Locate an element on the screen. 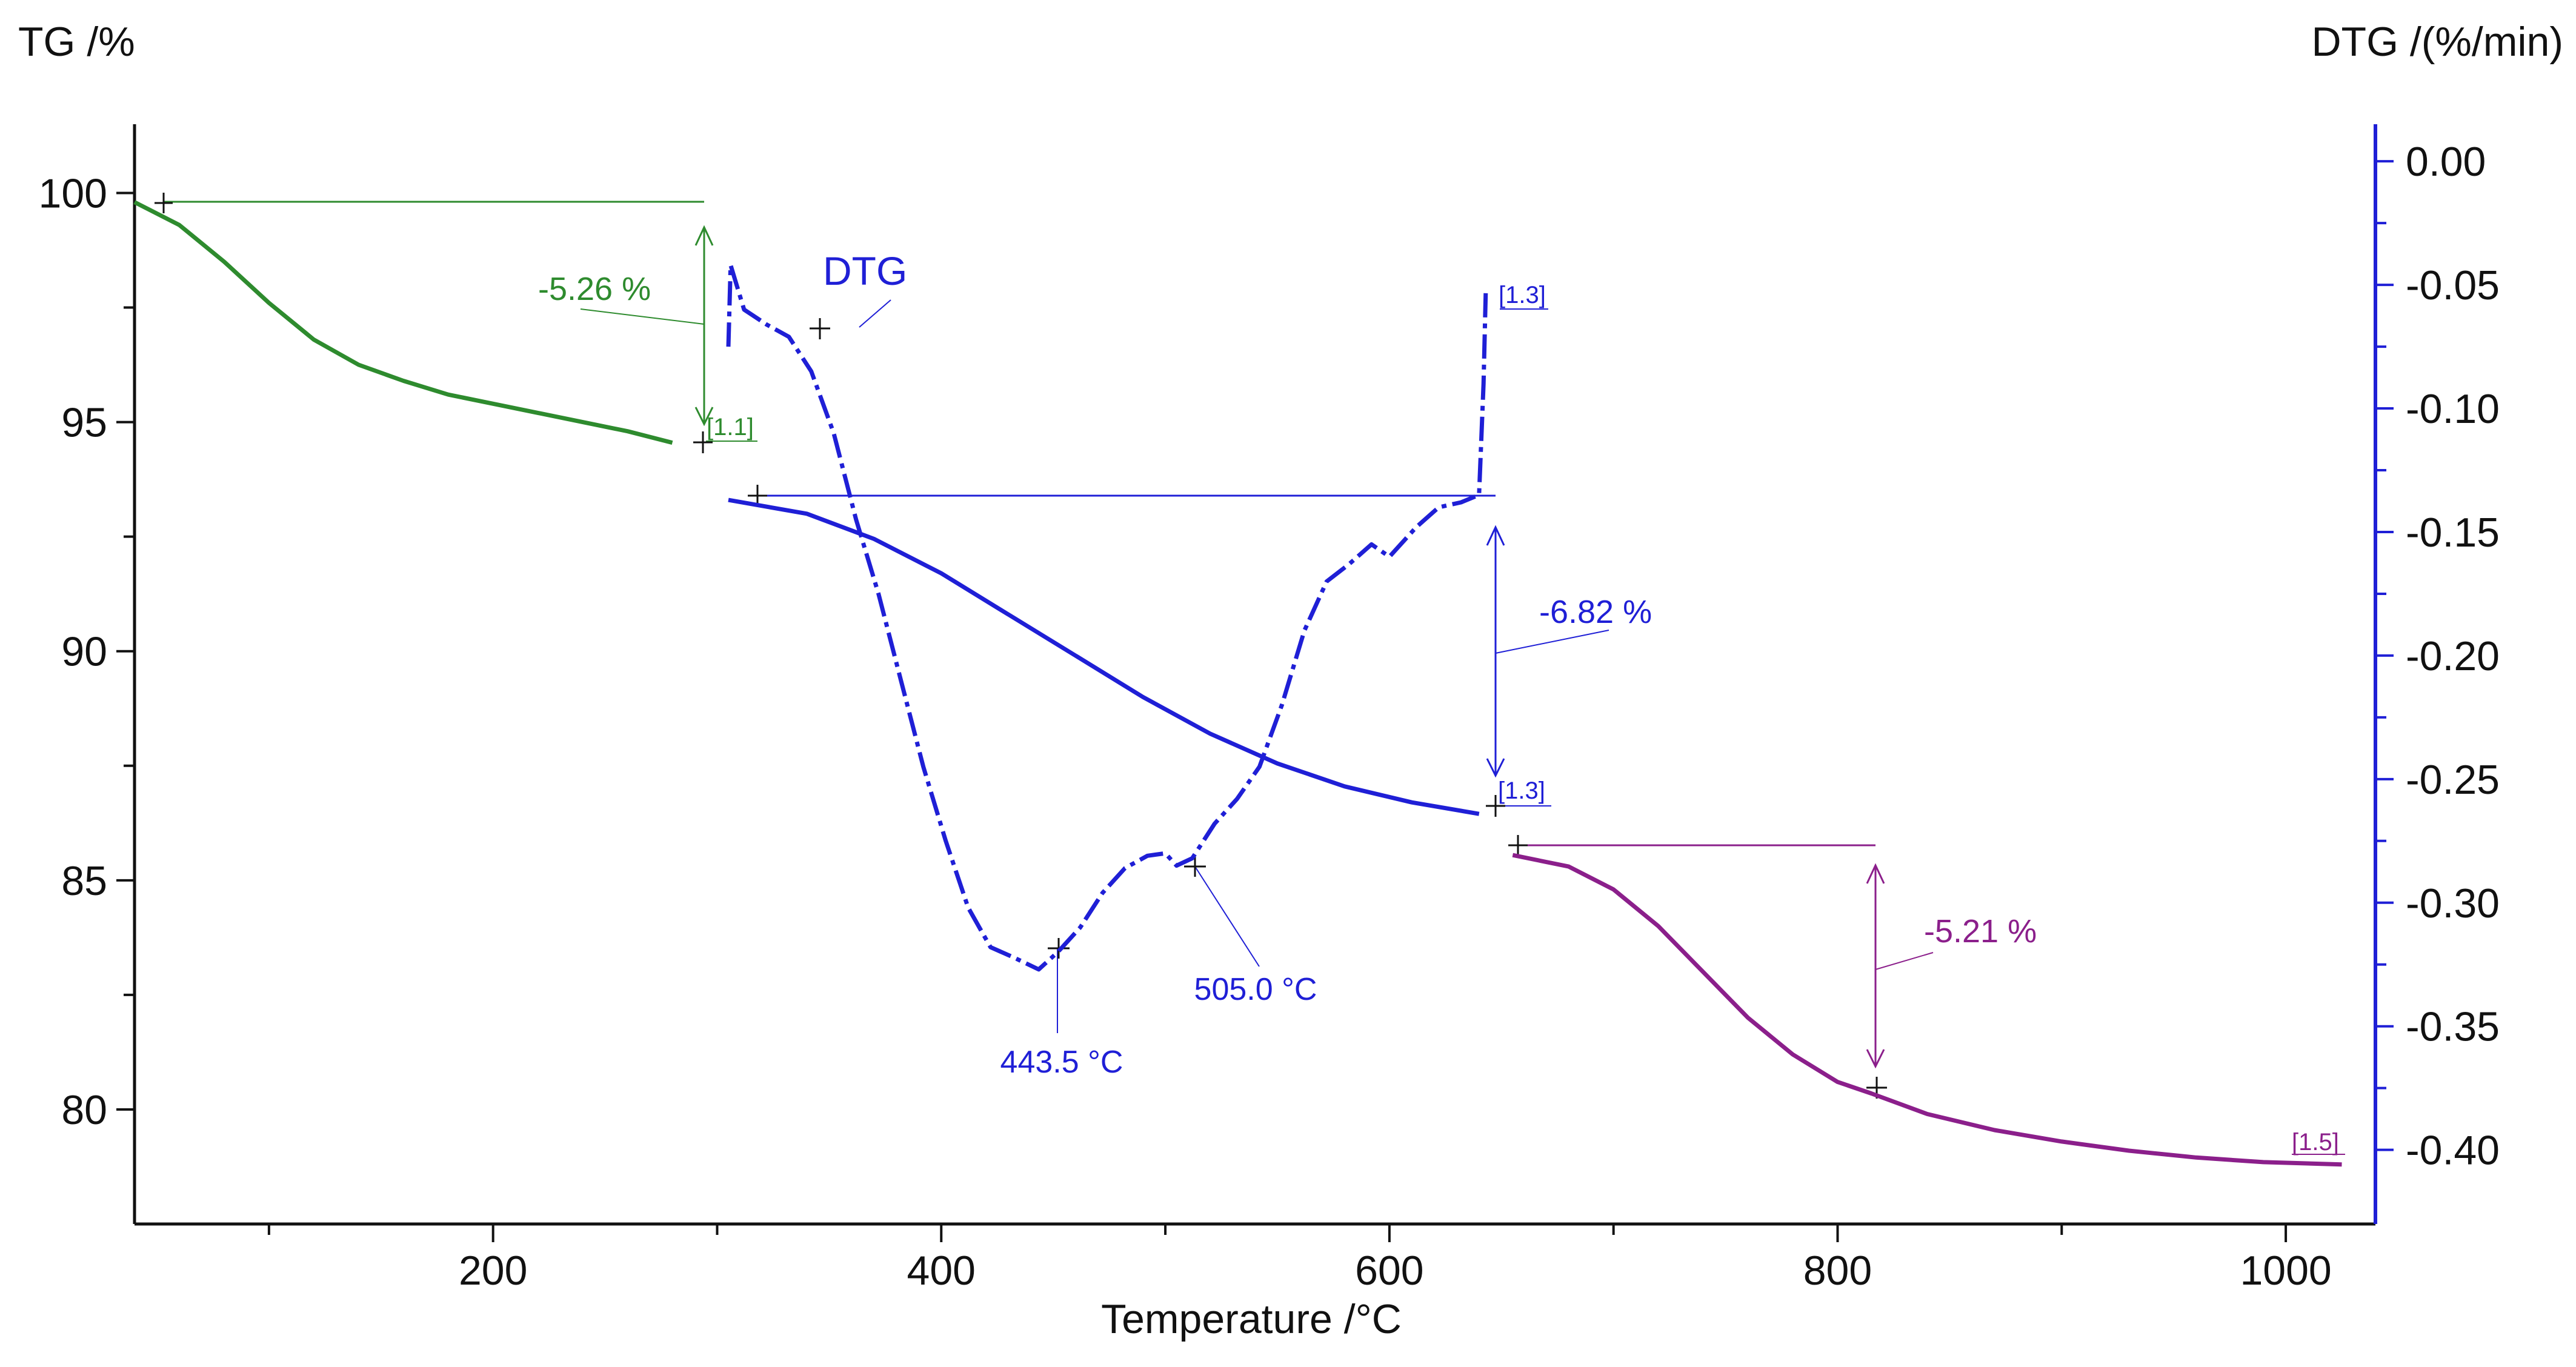 The width and height of the screenshot is (2576, 1367). y-right-tick-label: -0.20 is located at coordinates (2453, 656).